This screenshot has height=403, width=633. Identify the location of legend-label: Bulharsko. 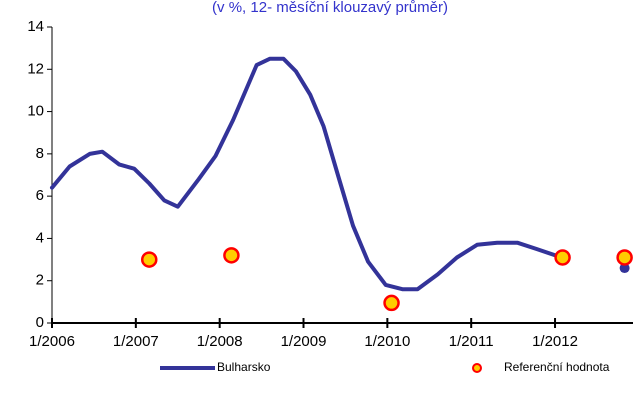
(244, 367).